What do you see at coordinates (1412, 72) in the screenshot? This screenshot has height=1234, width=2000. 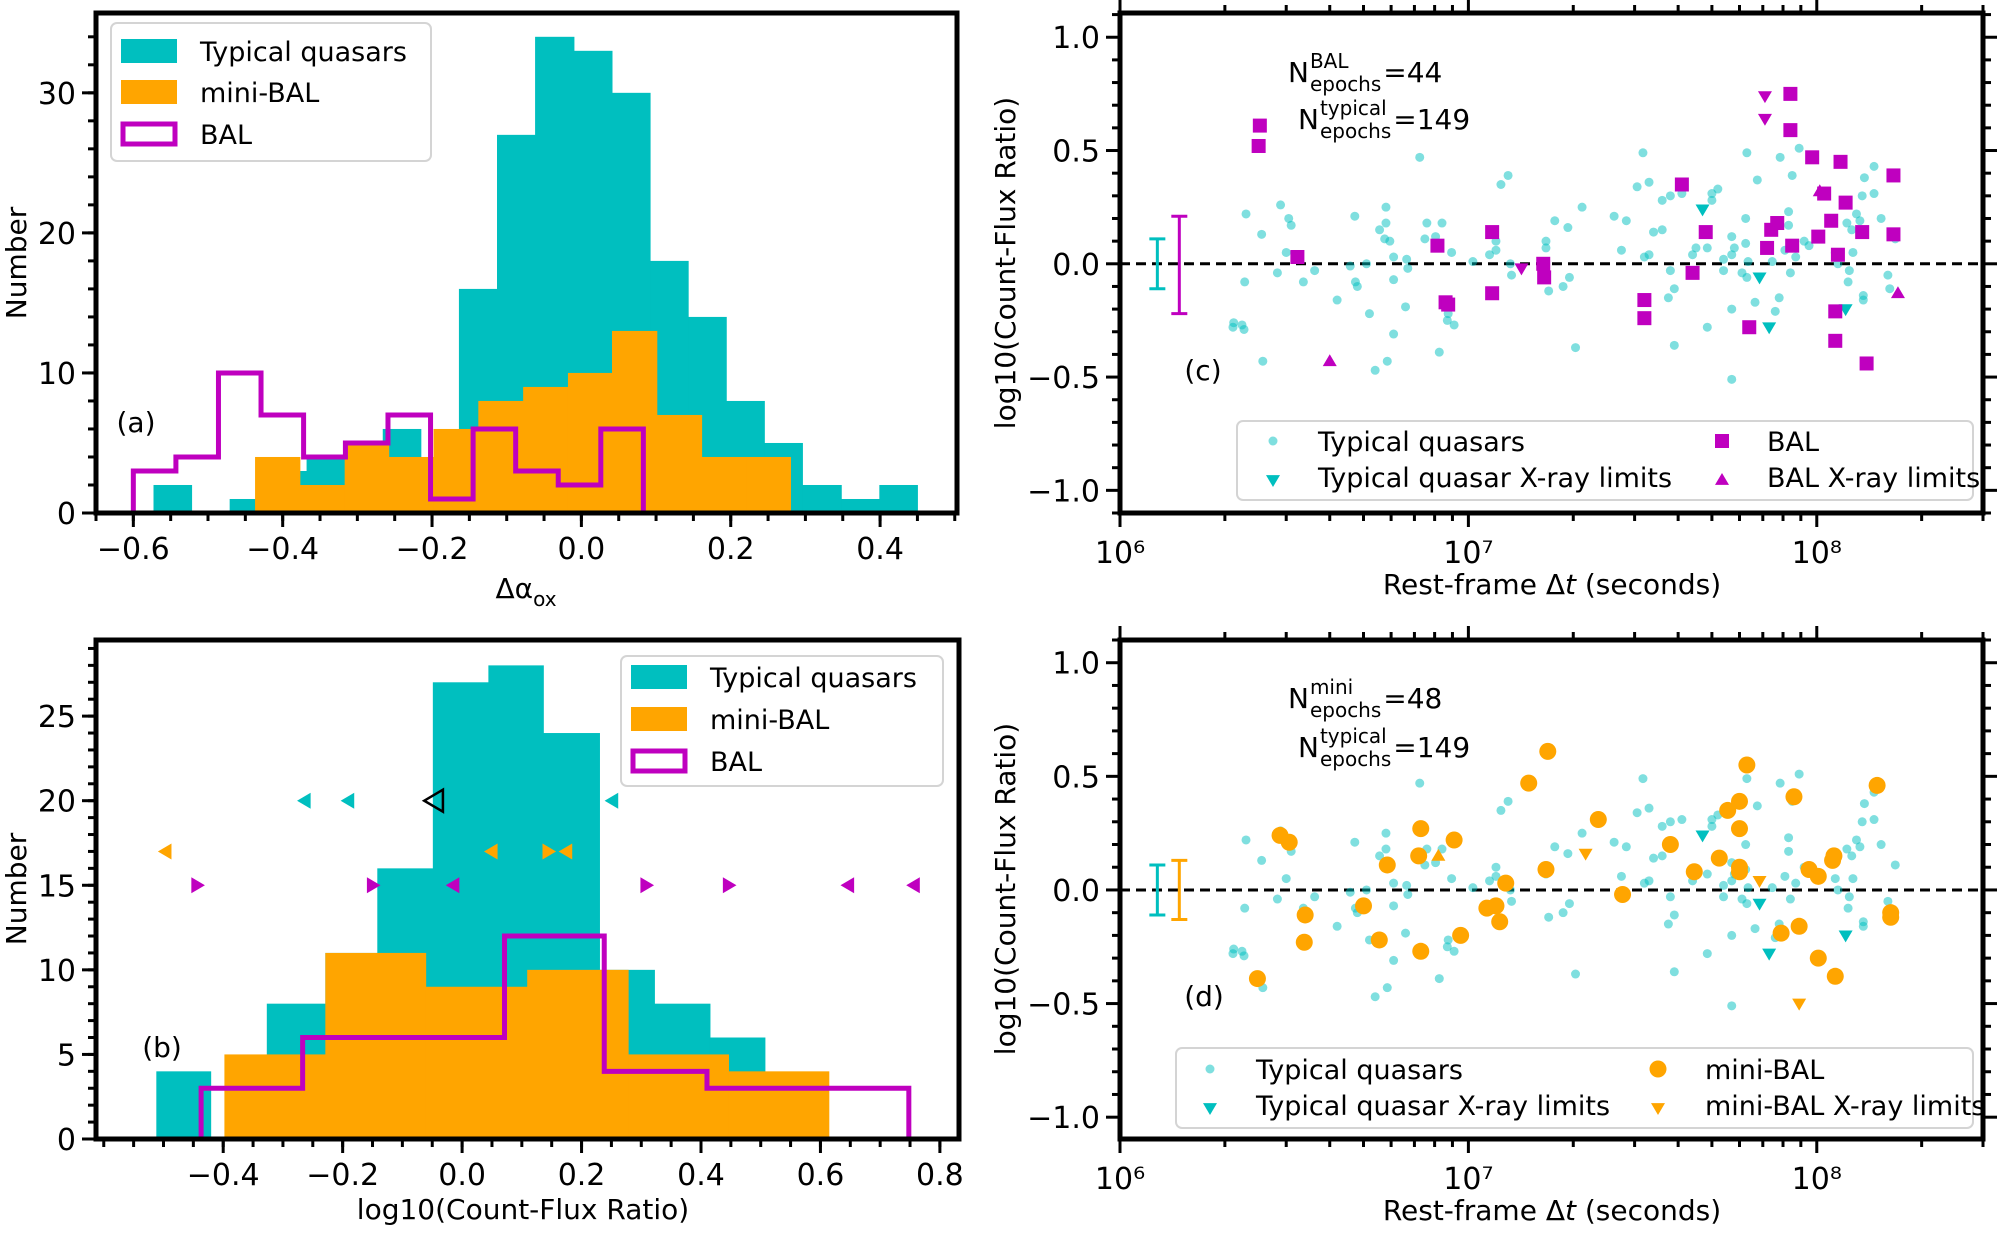 I see `count-value: =44` at bounding box center [1412, 72].